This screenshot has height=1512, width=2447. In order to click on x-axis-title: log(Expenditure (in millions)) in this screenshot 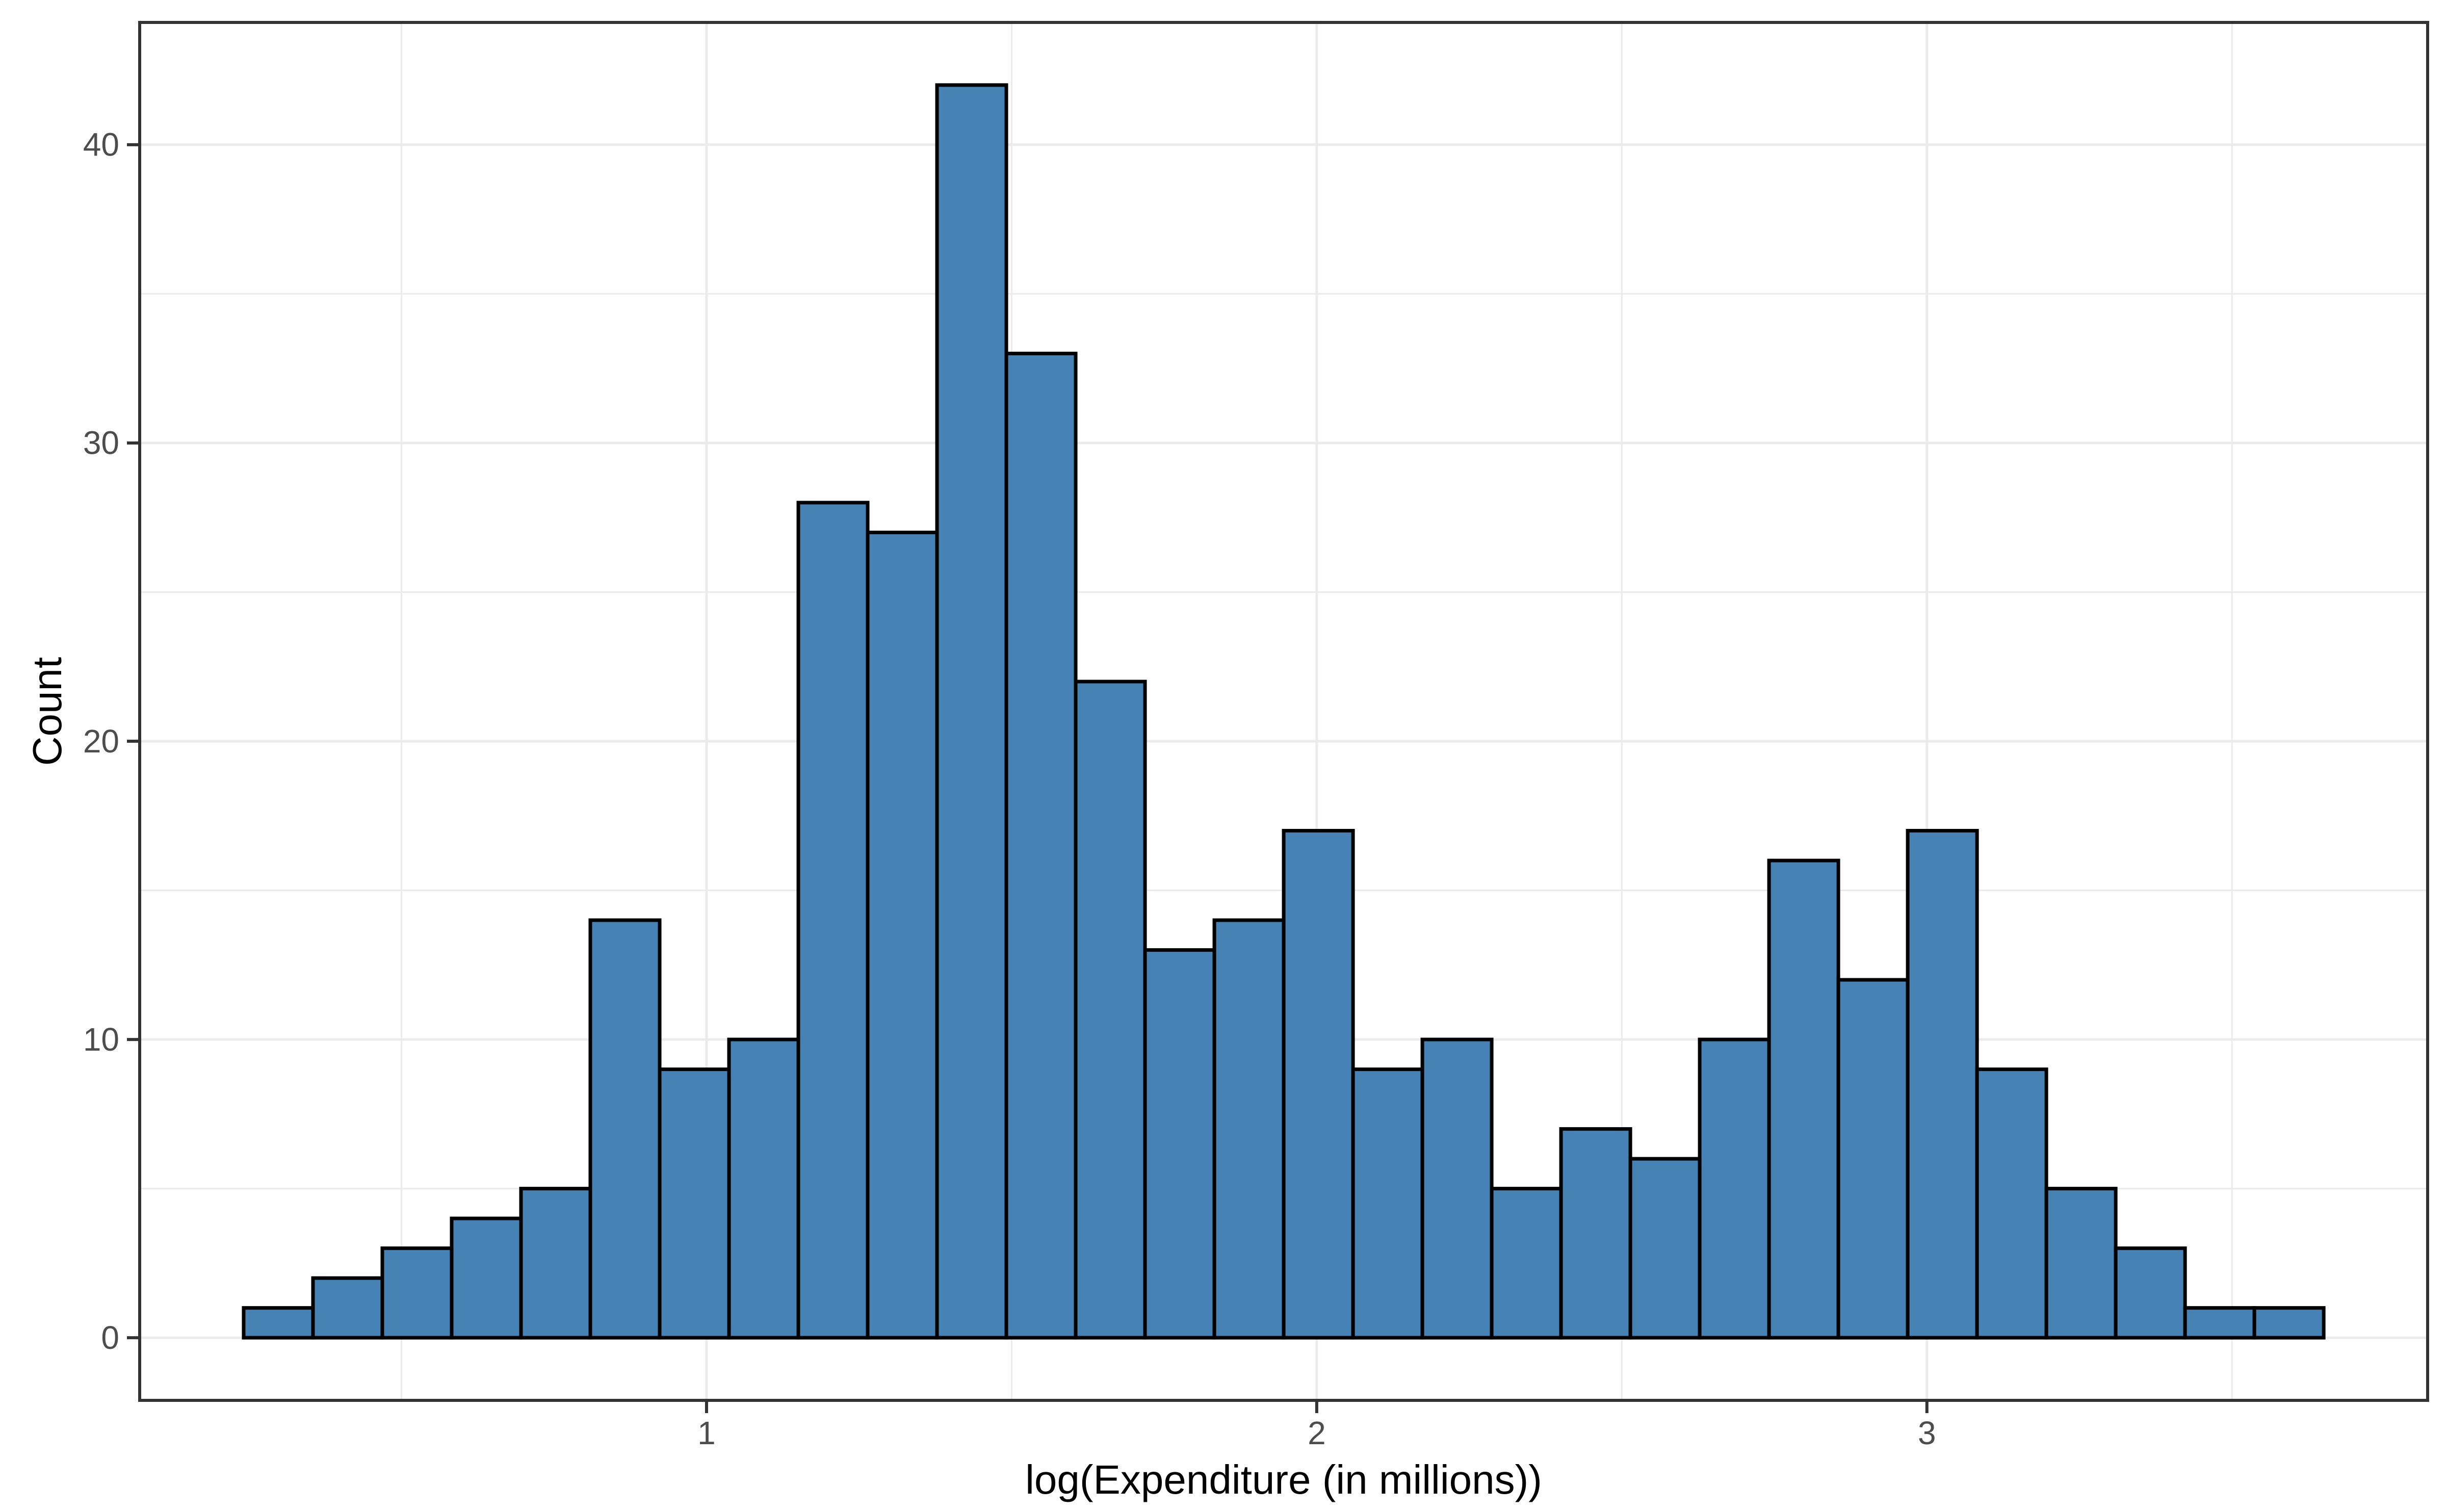, I will do `click(1283, 1479)`.